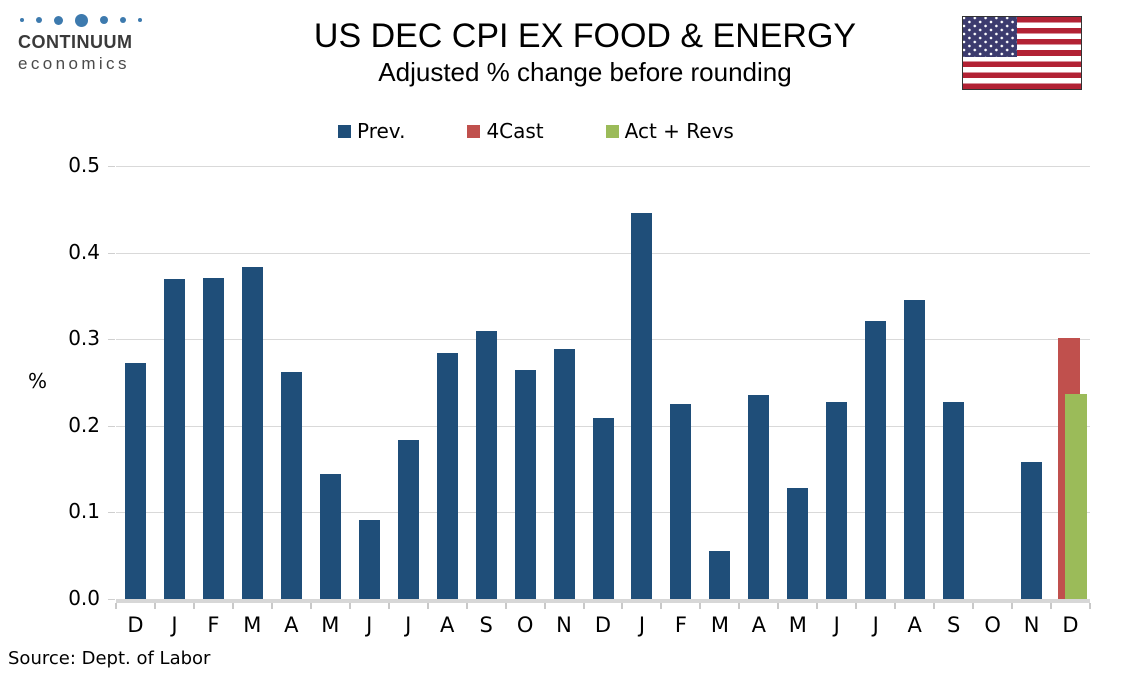 This screenshot has width=1134, height=680. What do you see at coordinates (1032, 530) in the screenshot?
I see `bar-prev-N23` at bounding box center [1032, 530].